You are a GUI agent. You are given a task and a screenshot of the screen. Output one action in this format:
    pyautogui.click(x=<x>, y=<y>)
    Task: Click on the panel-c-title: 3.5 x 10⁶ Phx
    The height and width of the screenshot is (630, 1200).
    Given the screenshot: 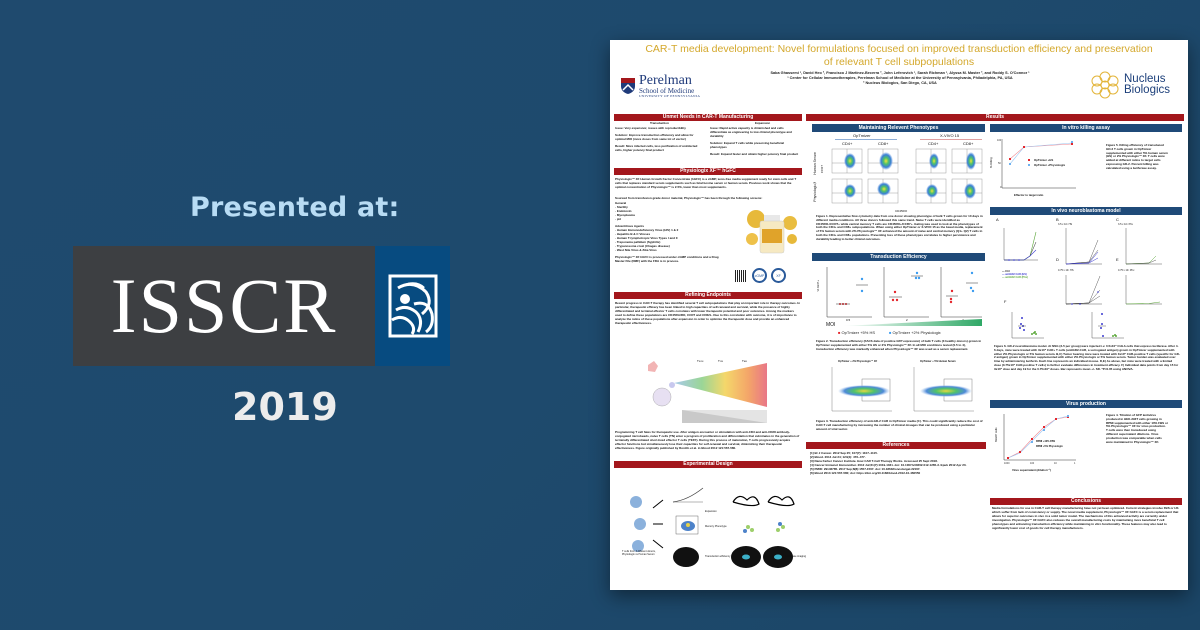 What is the action you would take?
    pyautogui.click(x=1125, y=224)
    